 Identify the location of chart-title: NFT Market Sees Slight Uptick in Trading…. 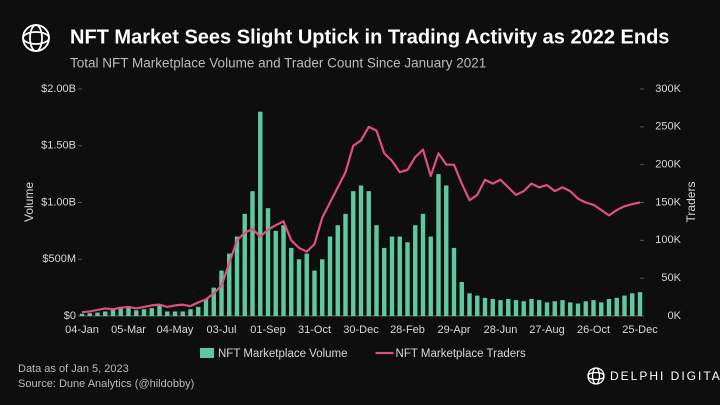
(369, 37).